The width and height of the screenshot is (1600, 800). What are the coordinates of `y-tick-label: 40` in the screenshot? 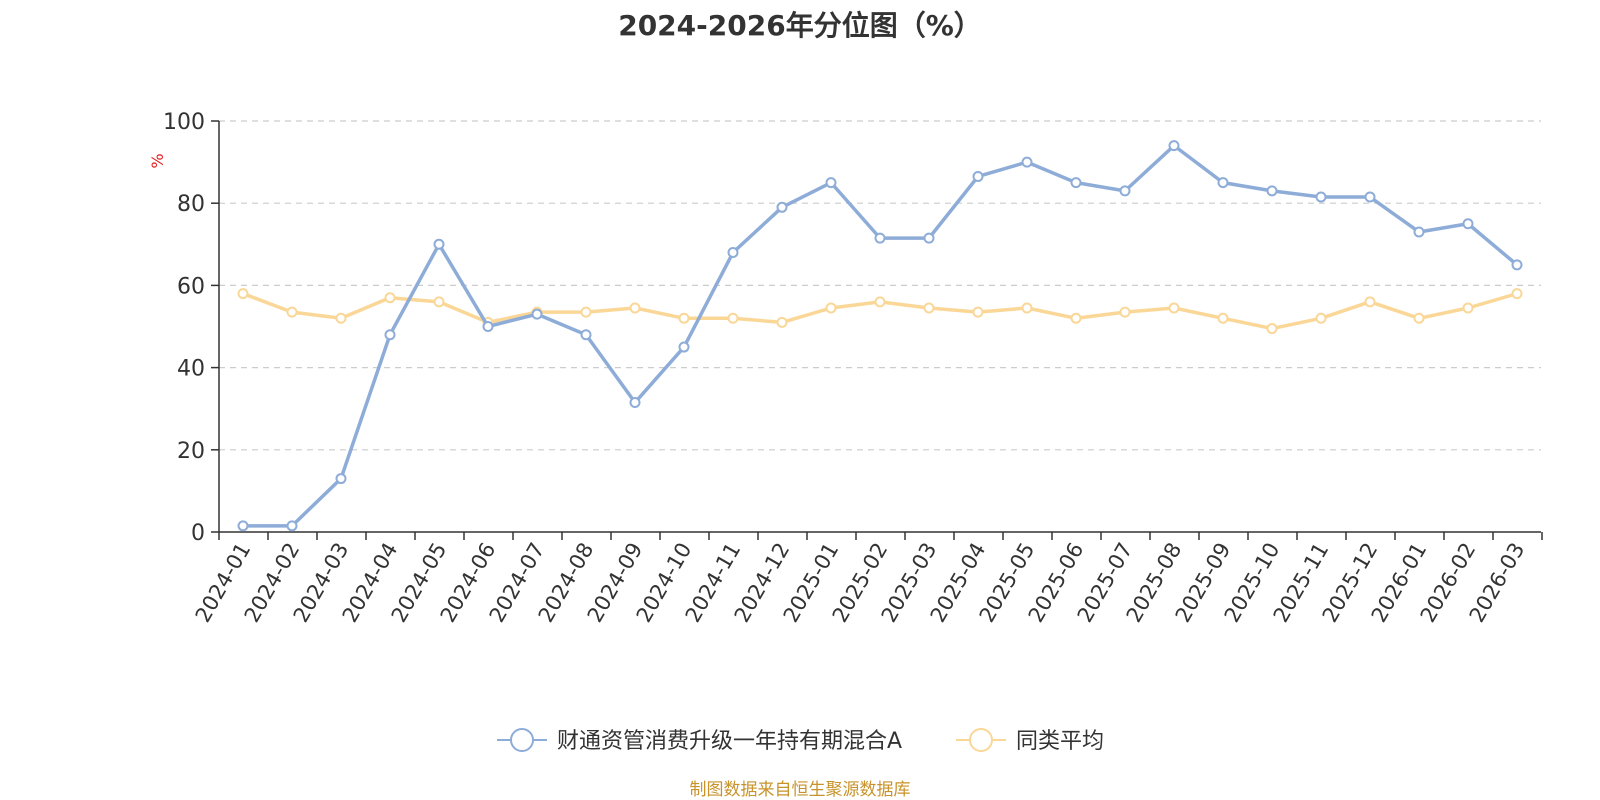 It's located at (191, 369).